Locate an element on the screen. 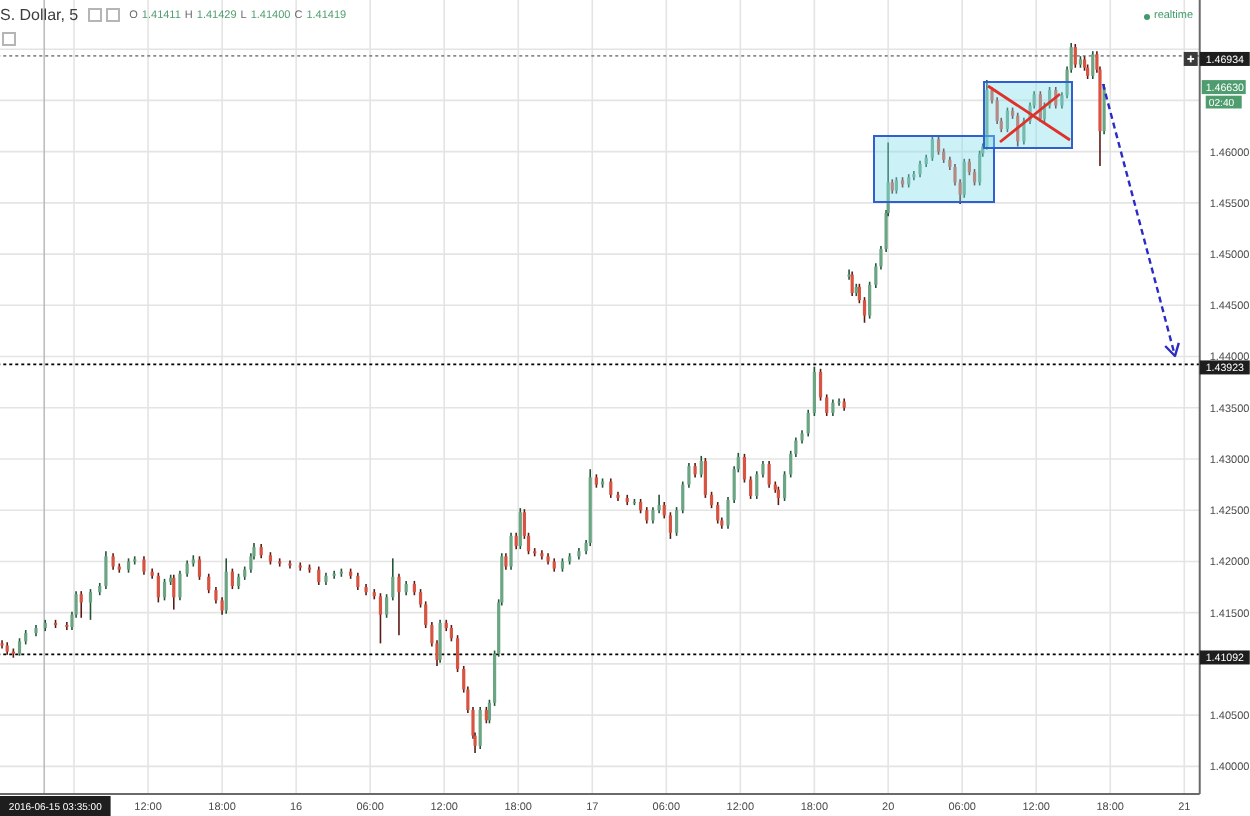 The width and height of the screenshot is (1250, 816). chart-title: S. Dollar, 5 is located at coordinates (39, 15).